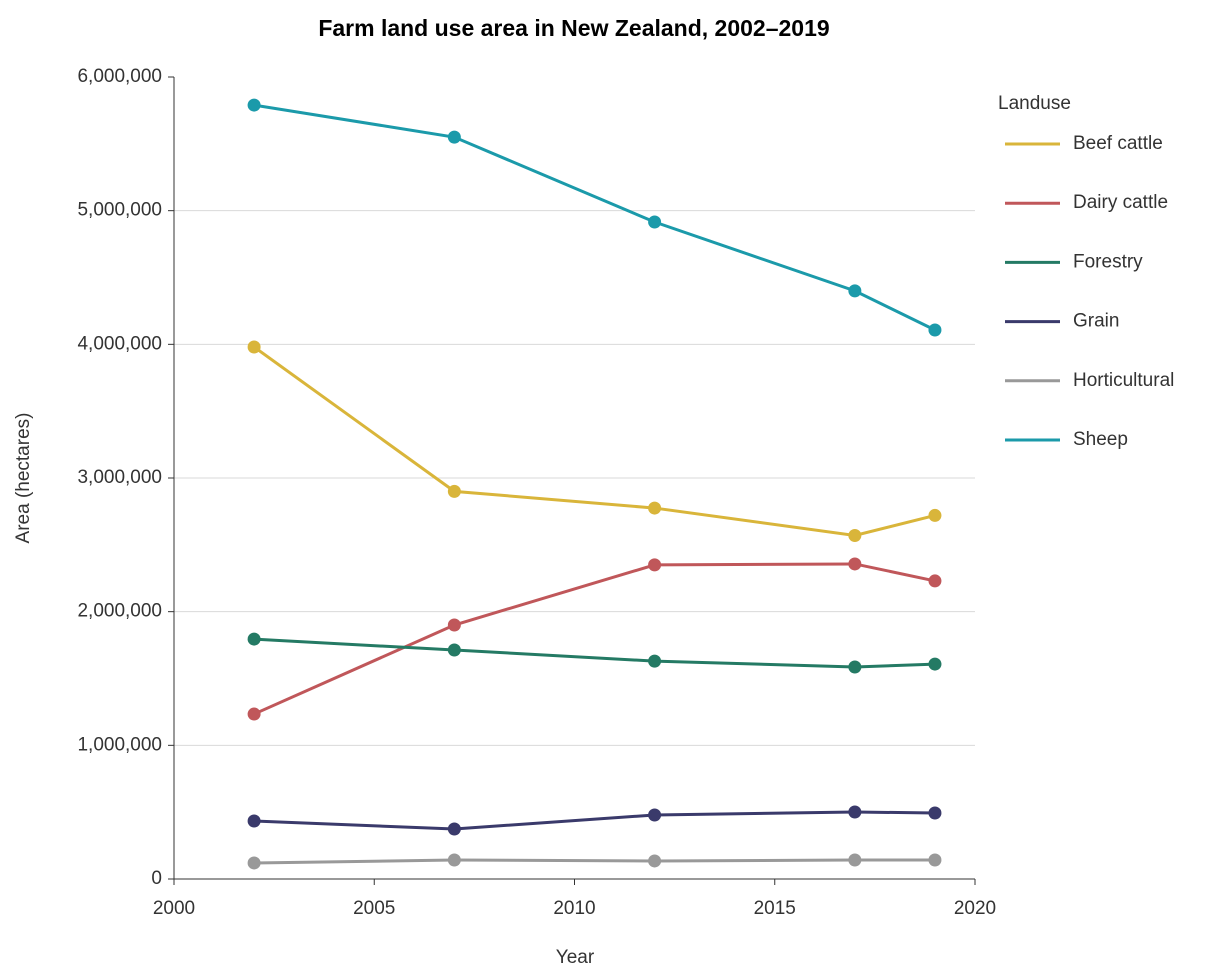 The image size is (1208, 969). I want to click on legend-label: Sheep, so click(1100, 439).